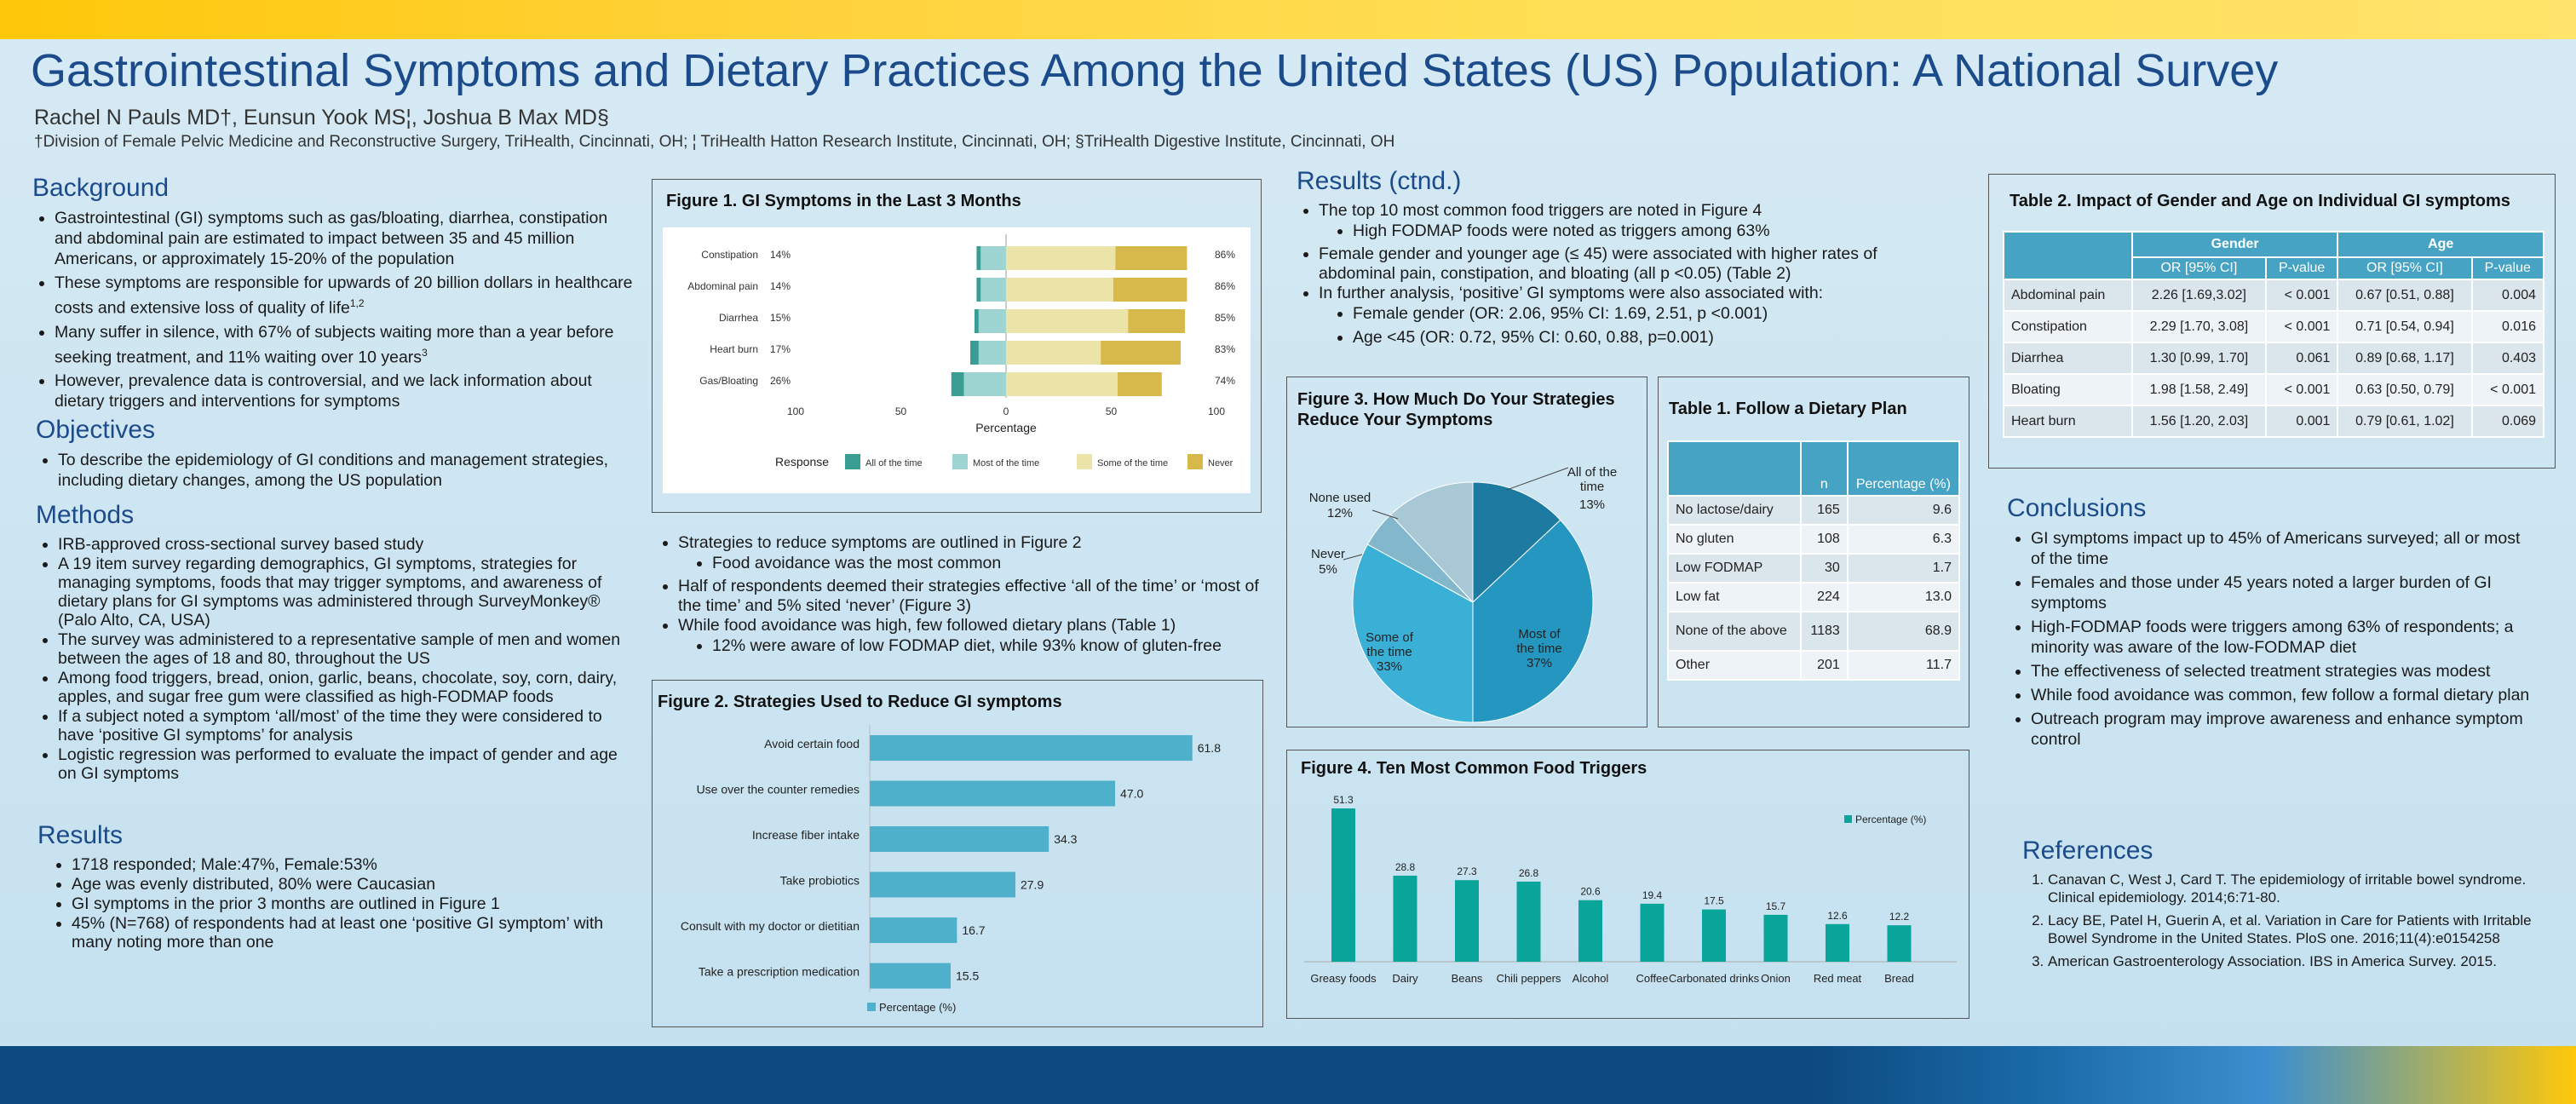  I want to click on fig2-value-label: 47.0, so click(1131, 794).